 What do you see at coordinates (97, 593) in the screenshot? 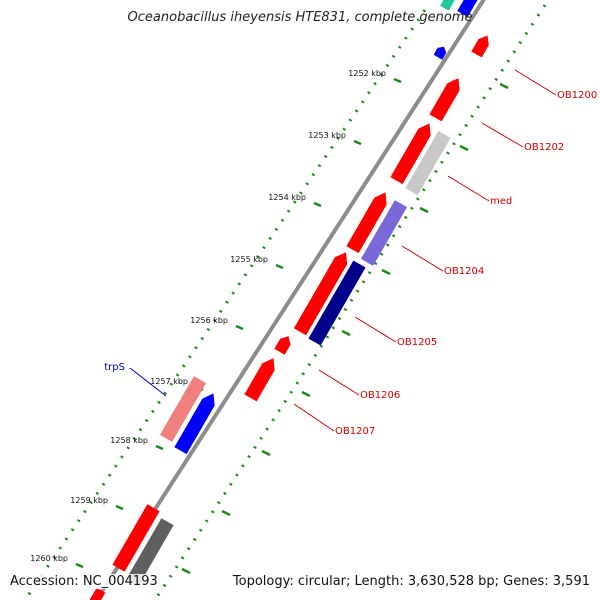
I see `gene-red-bottom` at bounding box center [97, 593].